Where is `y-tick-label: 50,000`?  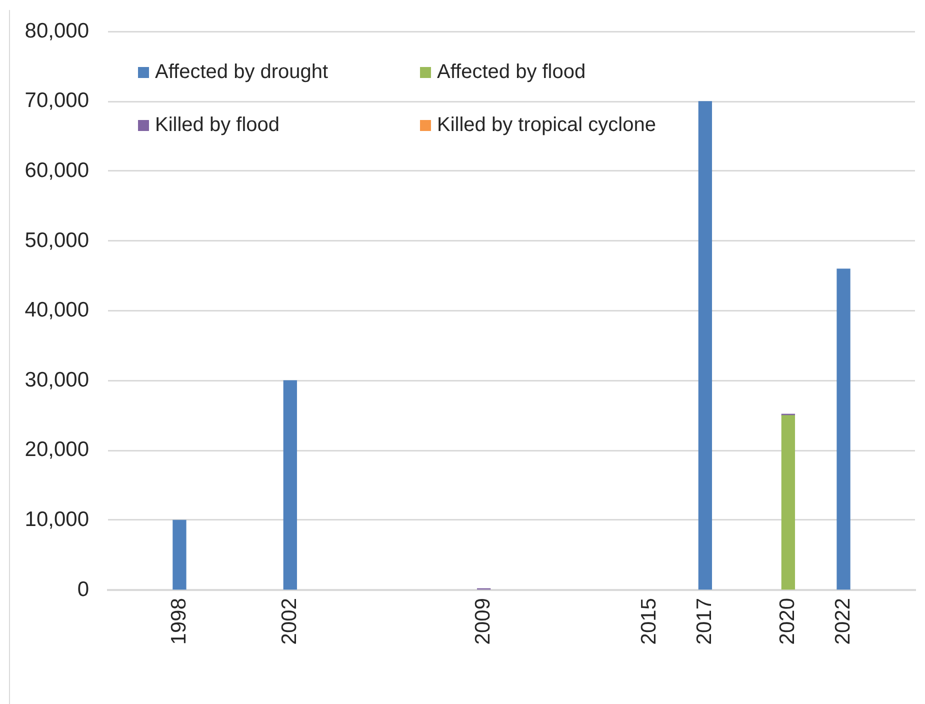 y-tick-label: 50,000 is located at coordinates (56, 240).